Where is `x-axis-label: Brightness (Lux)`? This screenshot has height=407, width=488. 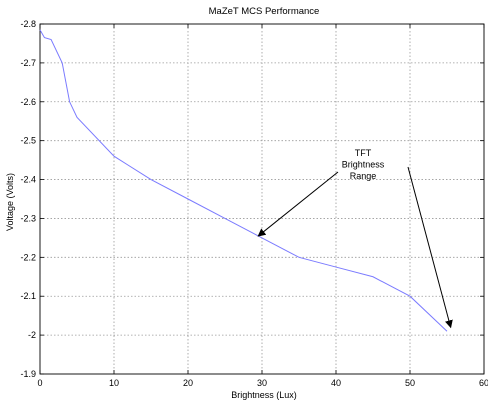
x-axis-label: Brightness (Lux) is located at coordinates (264, 395).